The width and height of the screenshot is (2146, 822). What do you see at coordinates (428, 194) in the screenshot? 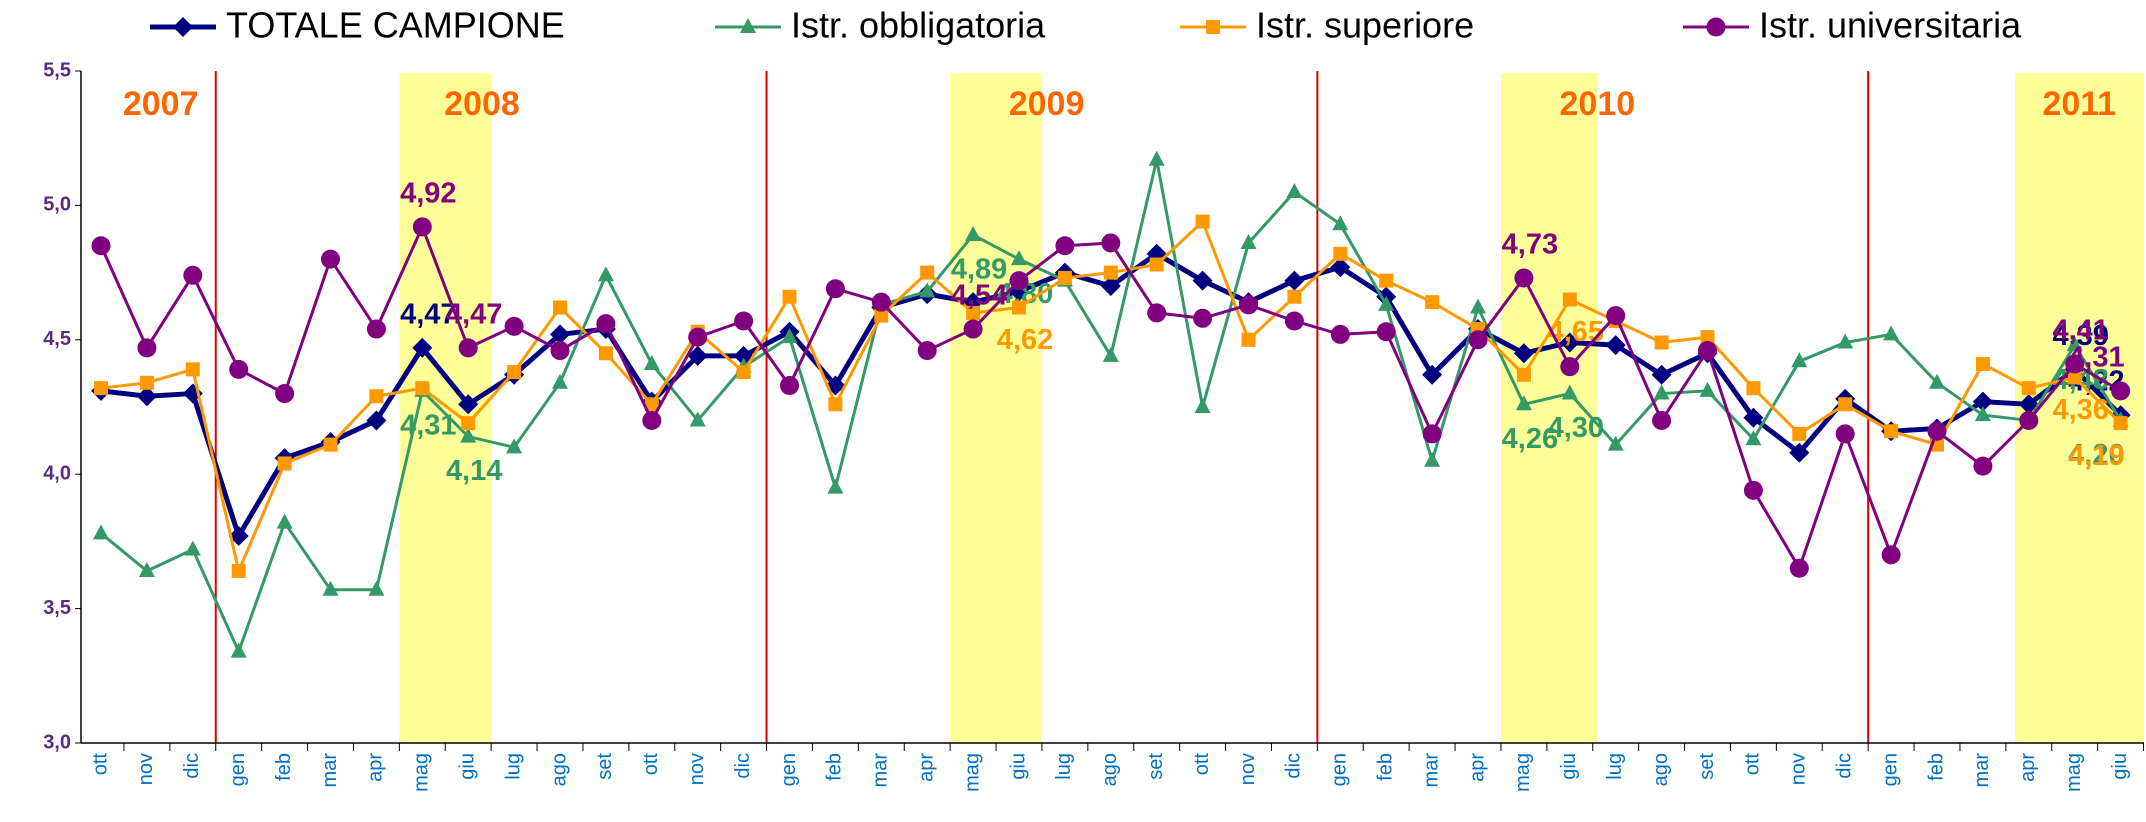
I see `value-label: 4,92` at bounding box center [428, 194].